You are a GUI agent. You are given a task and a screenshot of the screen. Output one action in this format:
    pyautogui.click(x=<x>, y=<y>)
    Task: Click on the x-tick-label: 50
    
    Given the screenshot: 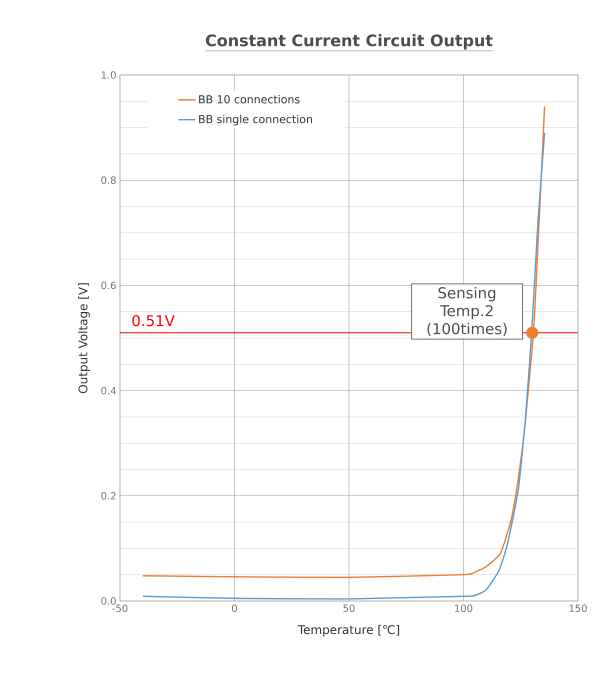 What is the action you would take?
    pyautogui.click(x=349, y=608)
    